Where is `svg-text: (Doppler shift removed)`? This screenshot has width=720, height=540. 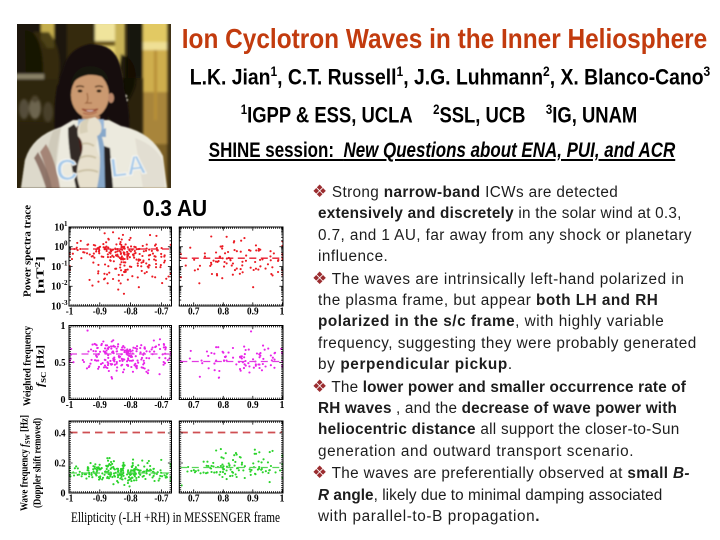 svg-text: (Doppler shift removed) is located at coordinates (38, 463).